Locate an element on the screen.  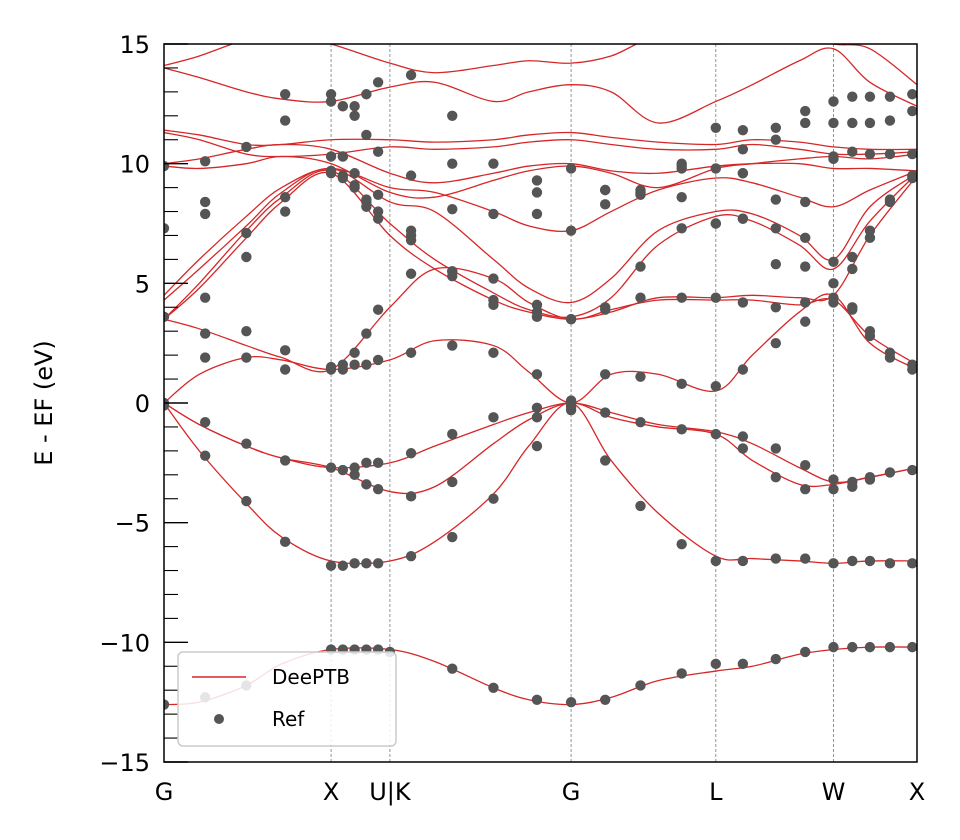
x-tick-label: L is located at coordinates (716, 792).